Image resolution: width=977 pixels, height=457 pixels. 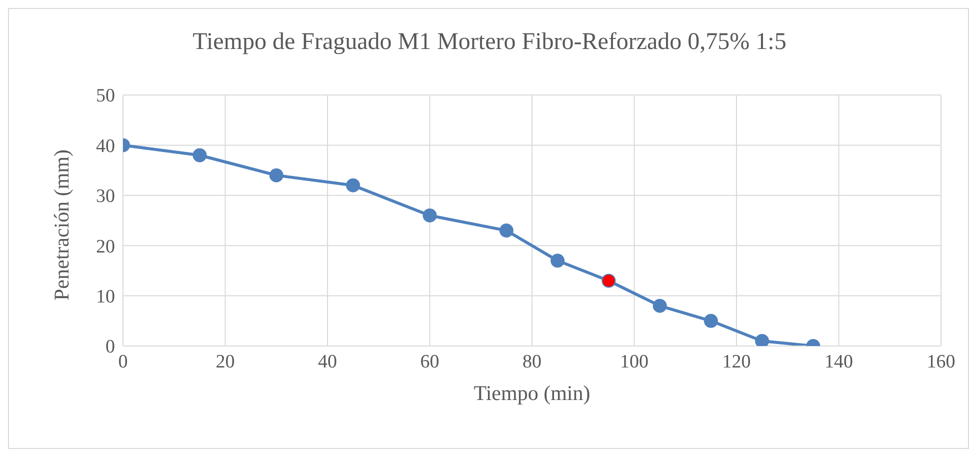 I want to click on y-tick-label: 30, so click(x=105, y=197).